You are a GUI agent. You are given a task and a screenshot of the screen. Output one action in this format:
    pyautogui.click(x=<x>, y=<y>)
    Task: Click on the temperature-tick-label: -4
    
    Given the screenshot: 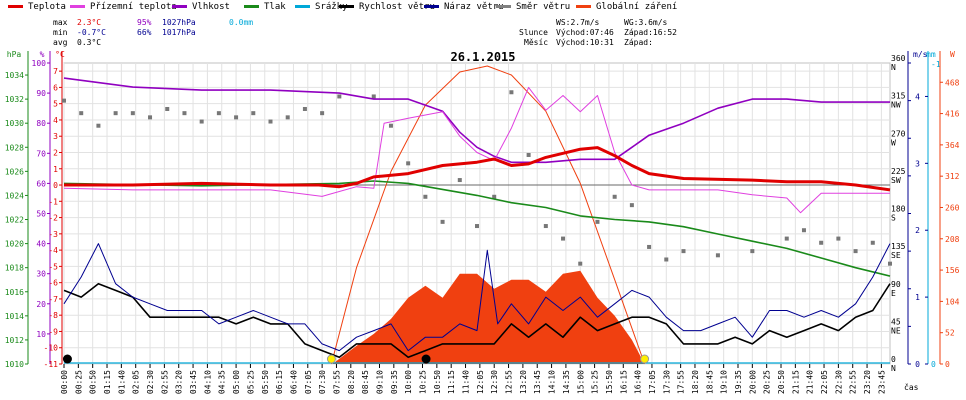 What is the action you would take?
    pyautogui.click(x=53, y=250)
    